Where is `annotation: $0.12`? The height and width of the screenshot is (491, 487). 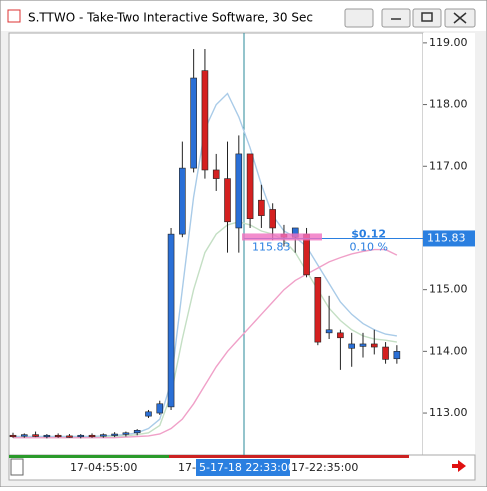
annotation: $0.12 is located at coordinates (368, 233).